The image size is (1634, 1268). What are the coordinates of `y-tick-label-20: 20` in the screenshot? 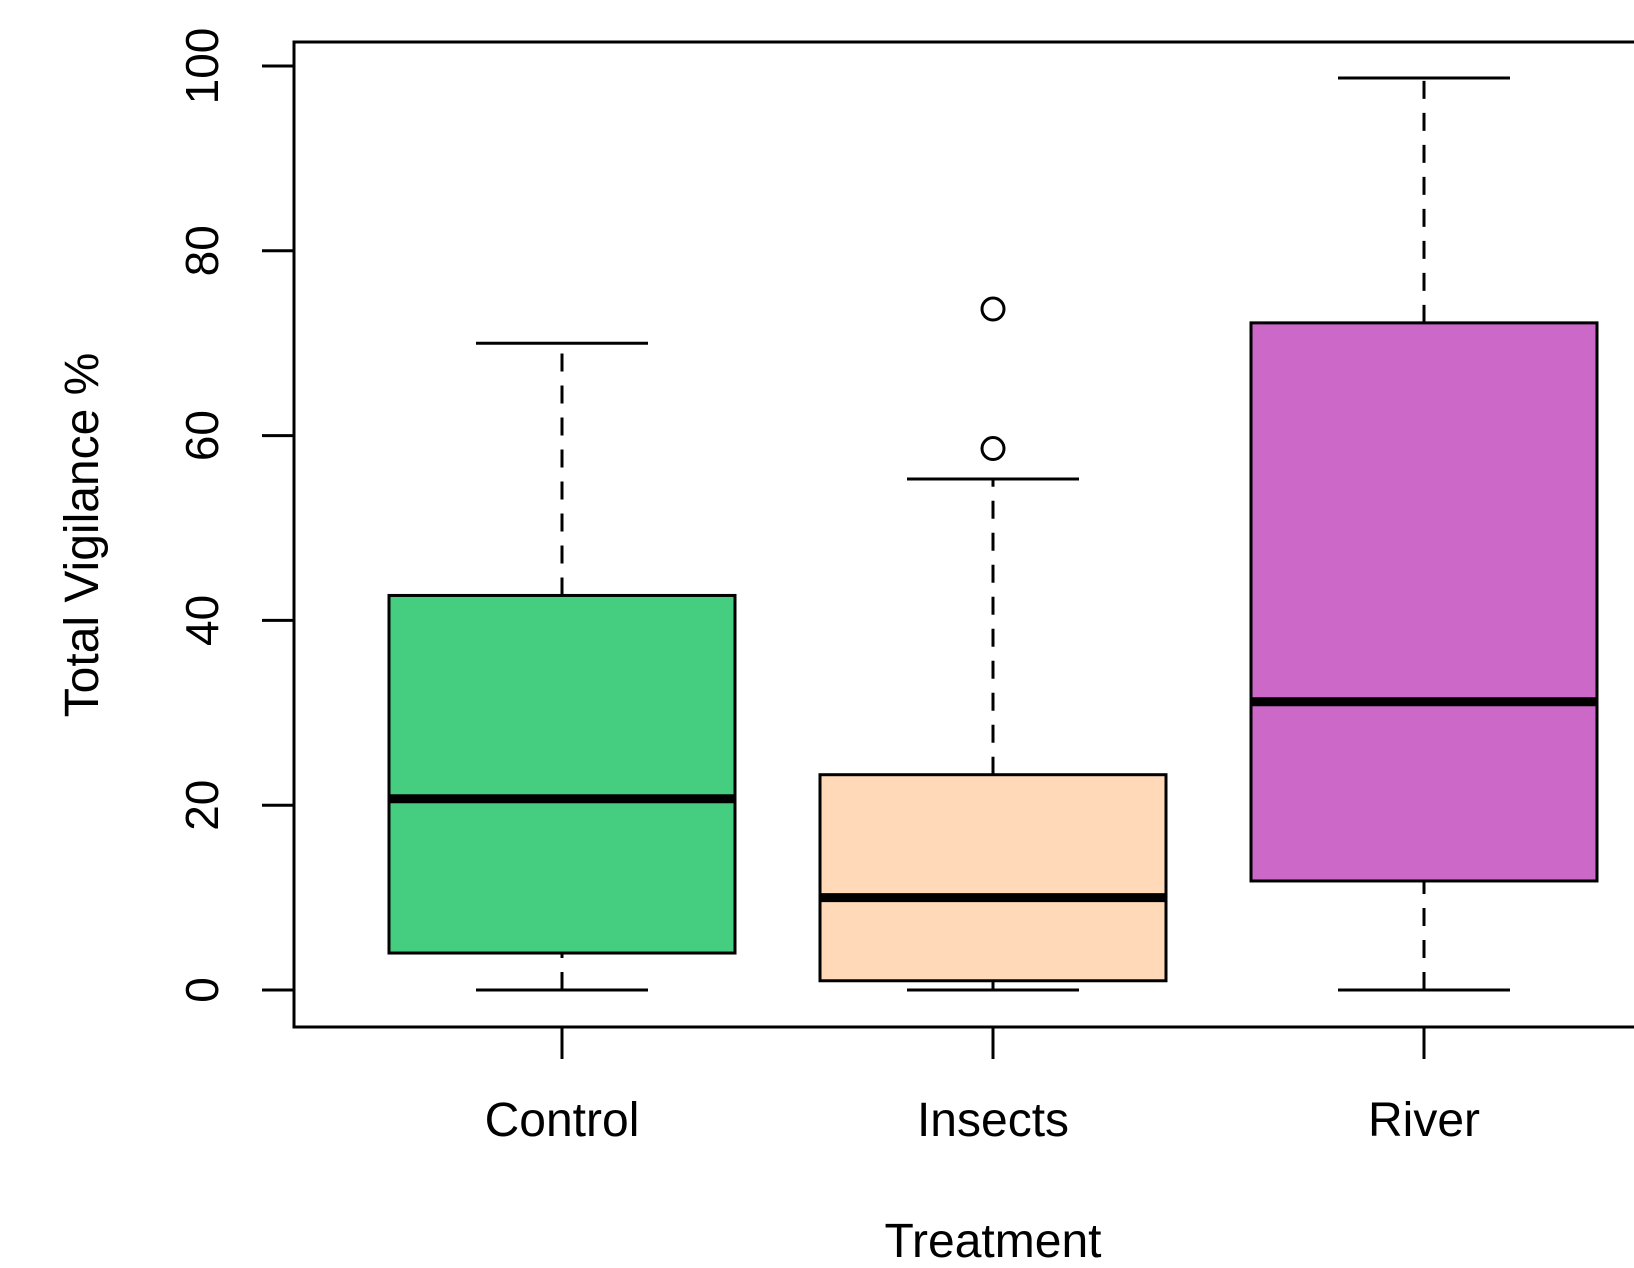 It's located at (202, 805).